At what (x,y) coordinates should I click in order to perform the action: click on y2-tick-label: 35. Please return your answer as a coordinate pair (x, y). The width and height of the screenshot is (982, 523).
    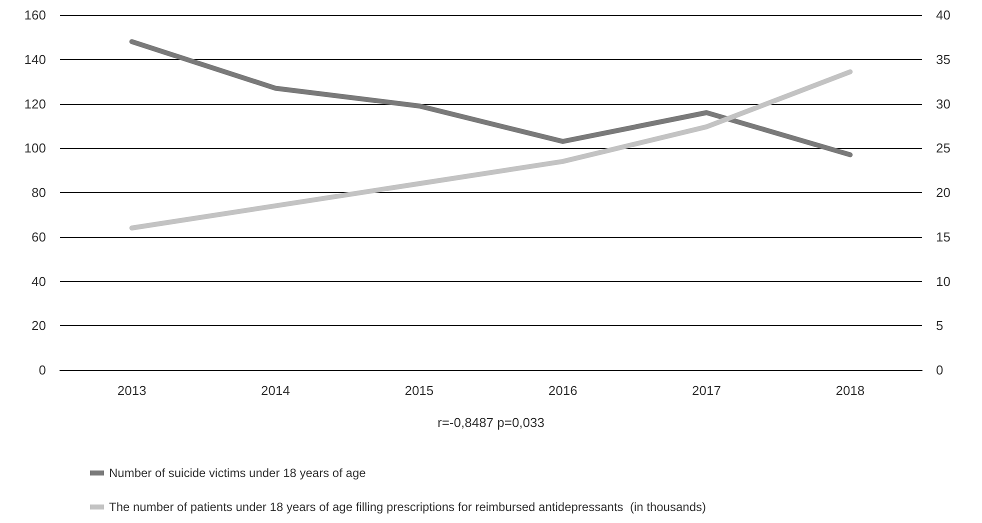
    Looking at the image, I should click on (943, 59).